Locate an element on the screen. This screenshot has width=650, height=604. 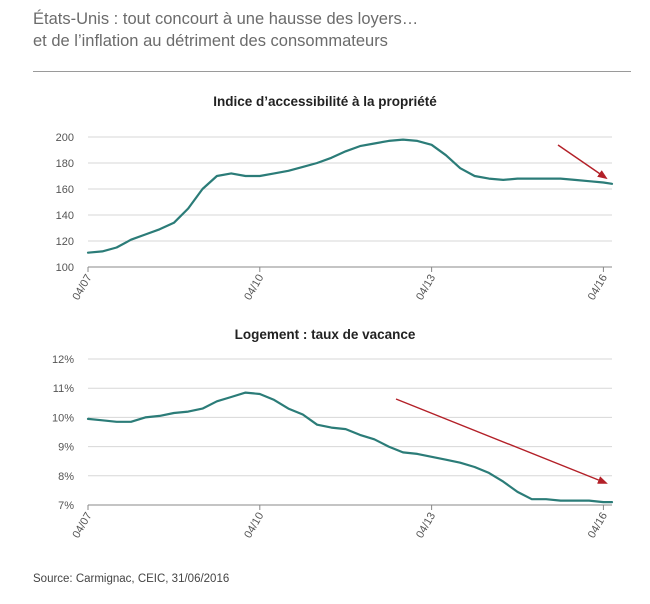
y-tick-label: 11% is located at coordinates (63, 389).